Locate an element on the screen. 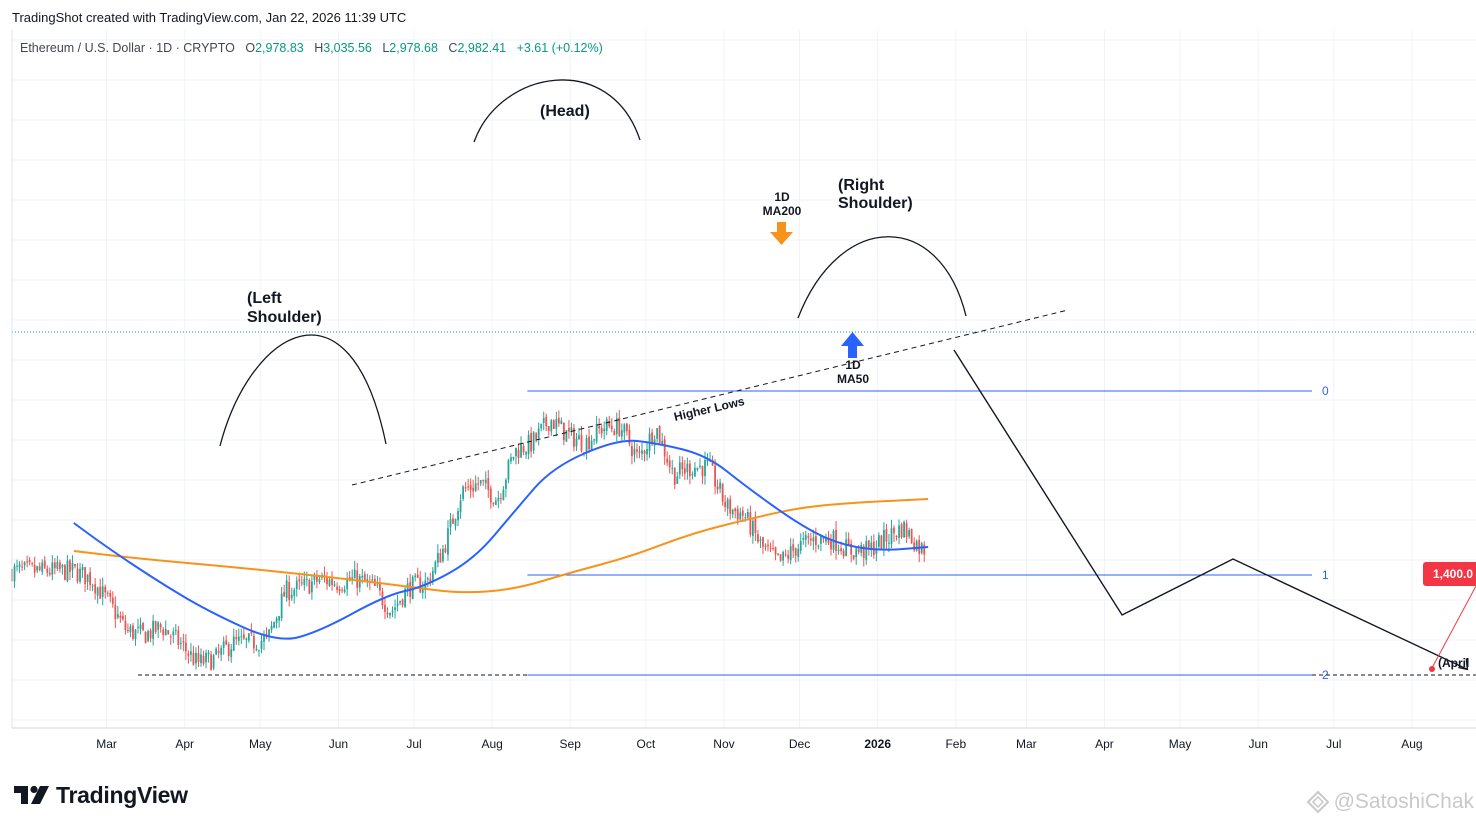  head-label: (Head) is located at coordinates (565, 111).